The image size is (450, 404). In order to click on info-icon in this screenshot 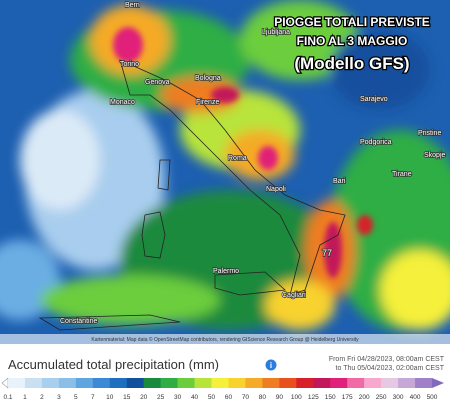, I will do `click(271, 365)`.